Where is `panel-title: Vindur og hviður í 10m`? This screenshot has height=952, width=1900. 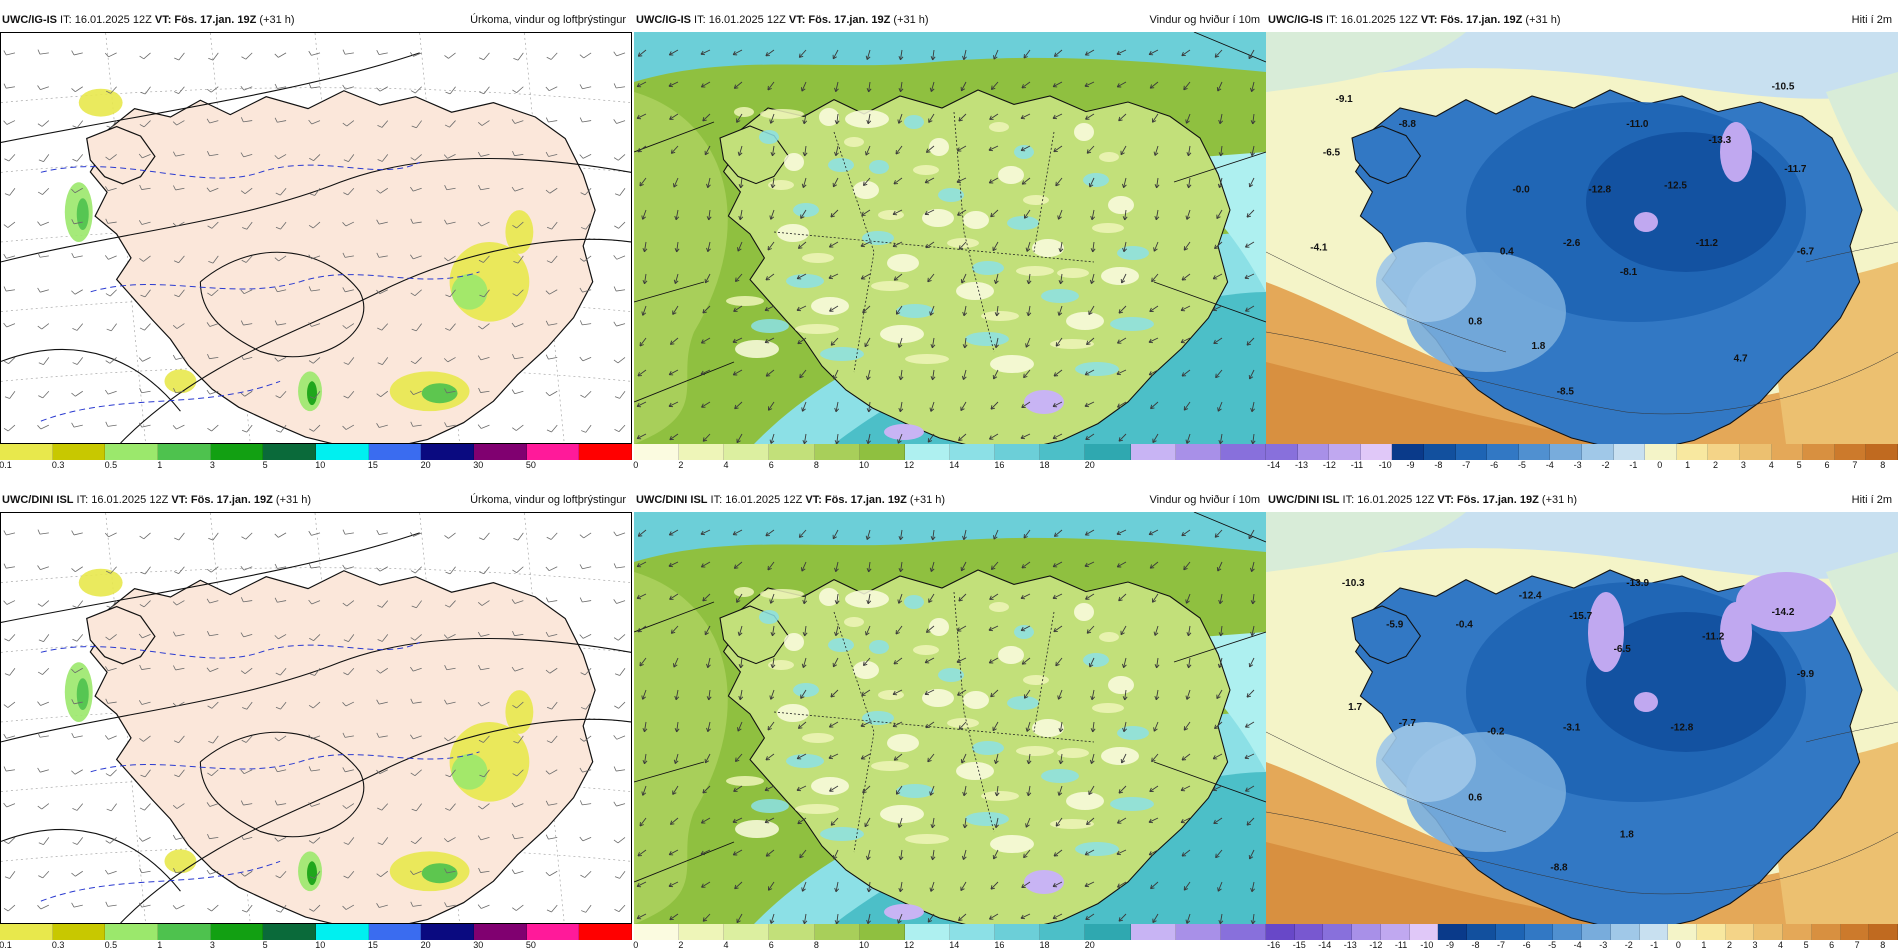
panel-title: Vindur og hviður í 10m is located at coordinates (1205, 20).